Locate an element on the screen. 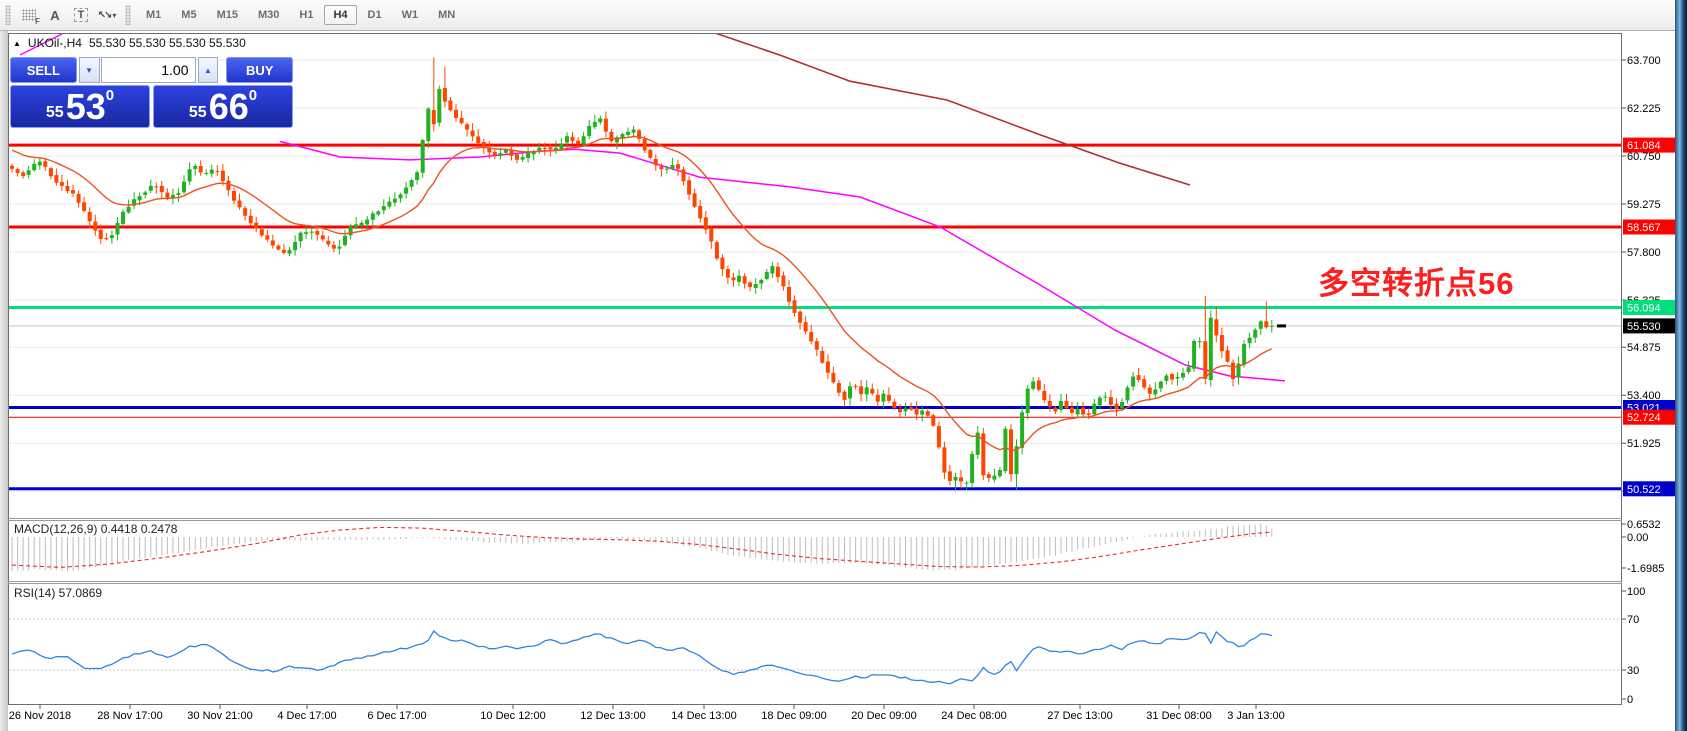 This screenshot has height=731, width=1687. collapse-triangle-icon: ▲ is located at coordinates (17, 43).